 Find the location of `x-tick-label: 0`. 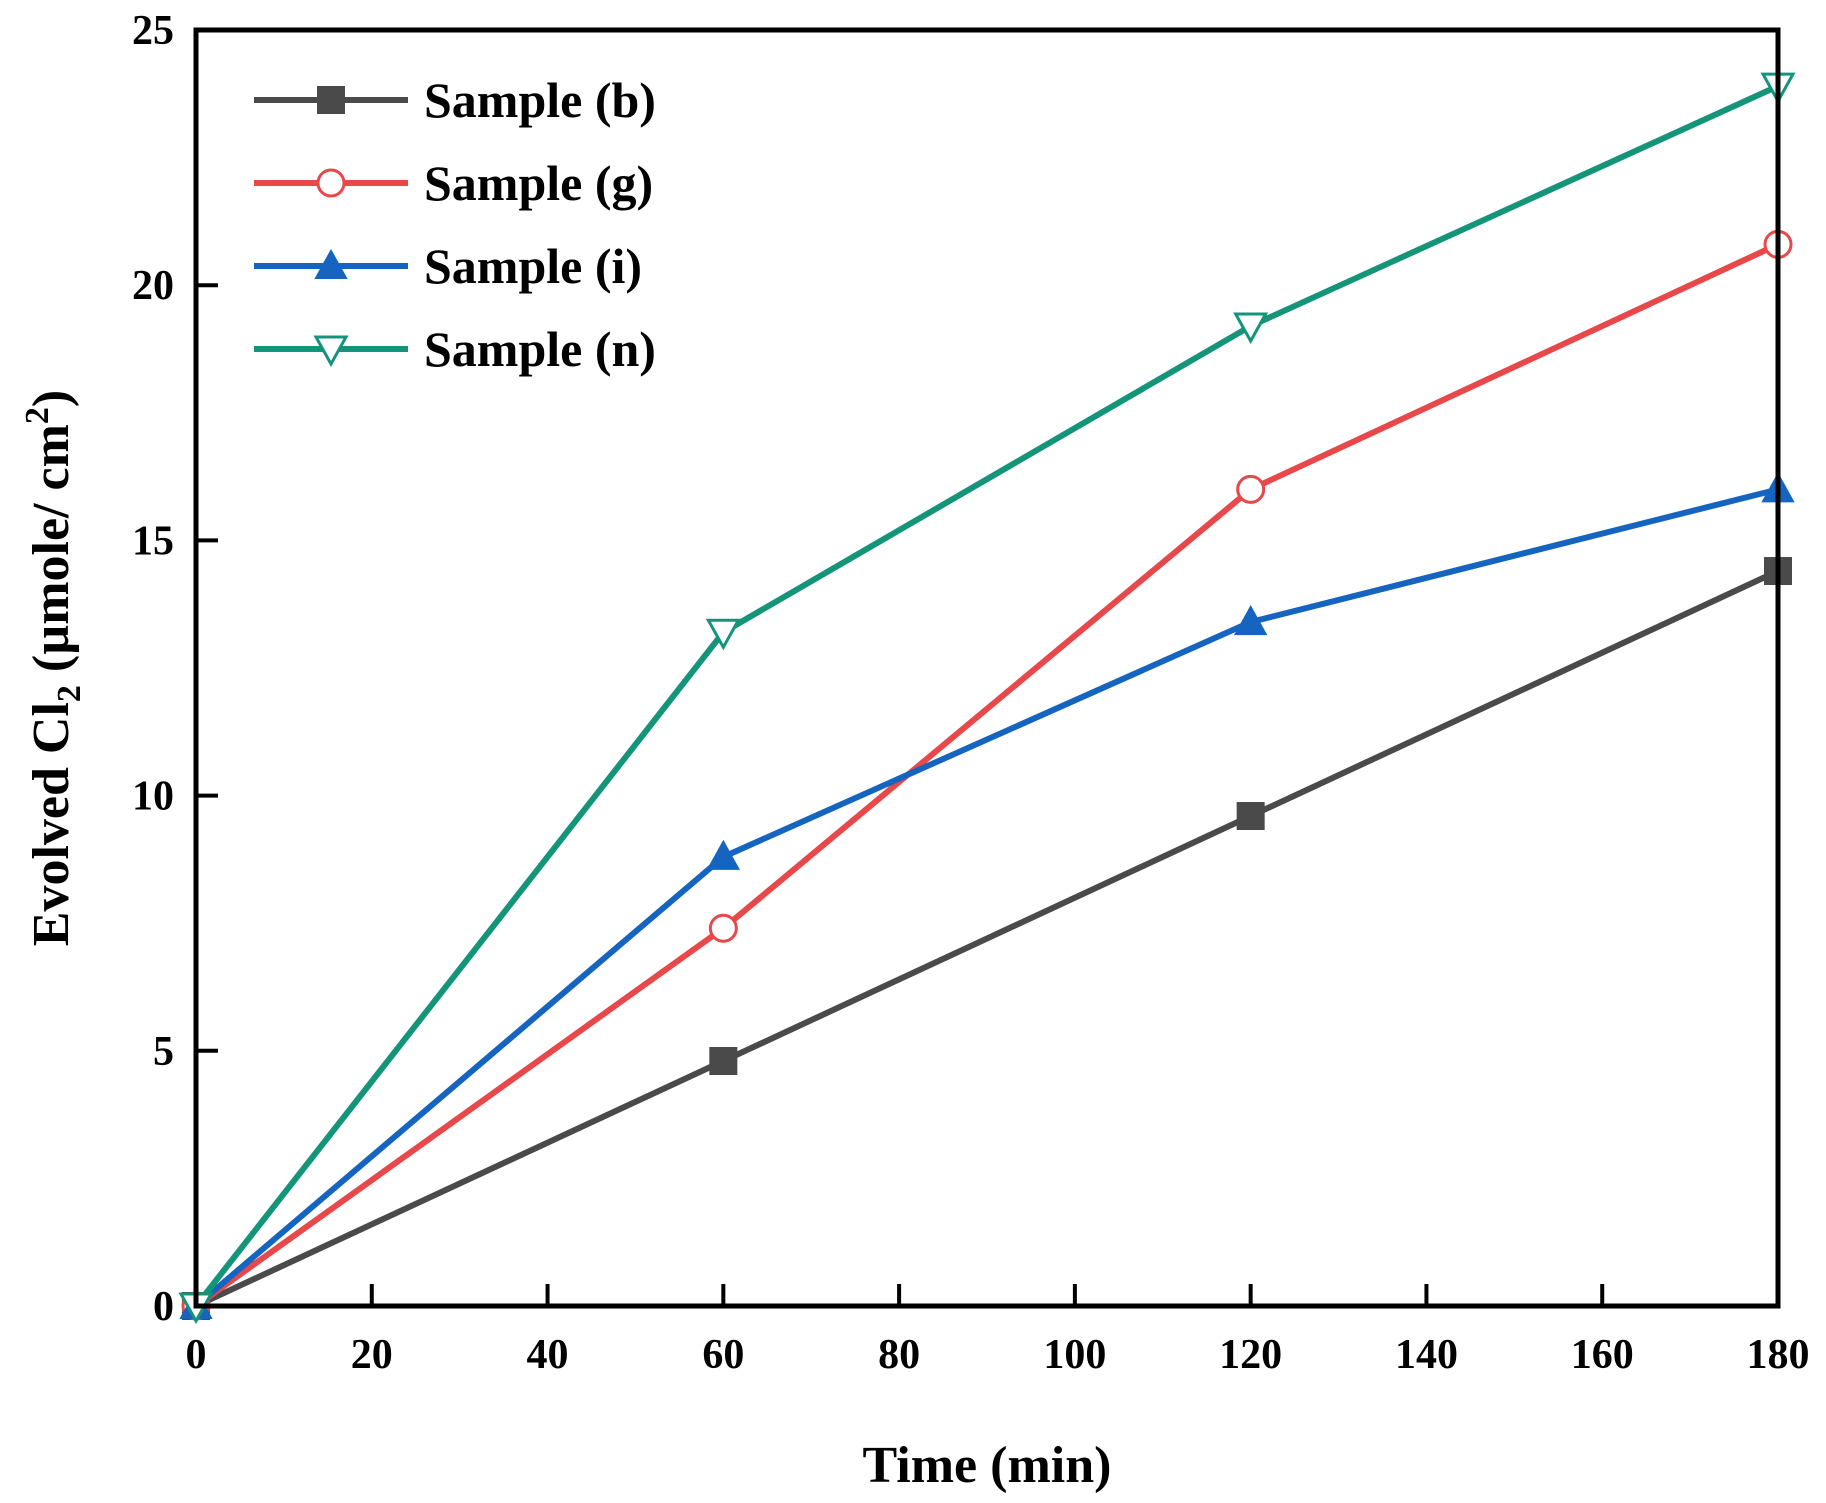

x-tick-label: 0 is located at coordinates (196, 1355).